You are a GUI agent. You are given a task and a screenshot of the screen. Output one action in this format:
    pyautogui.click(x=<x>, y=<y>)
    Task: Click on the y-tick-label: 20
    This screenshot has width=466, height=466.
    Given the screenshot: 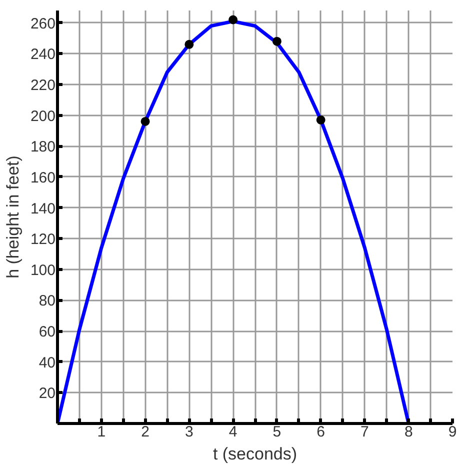 What is the action you would take?
    pyautogui.click(x=47, y=393)
    